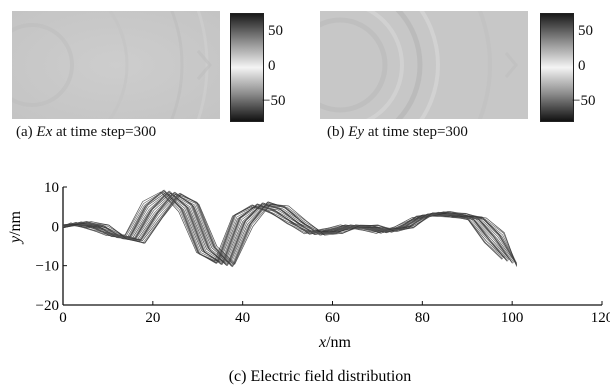 This screenshot has height=385, width=610. Describe the element at coordinates (15, 240) in the screenshot. I see `y-axis-label-var: y` at that location.